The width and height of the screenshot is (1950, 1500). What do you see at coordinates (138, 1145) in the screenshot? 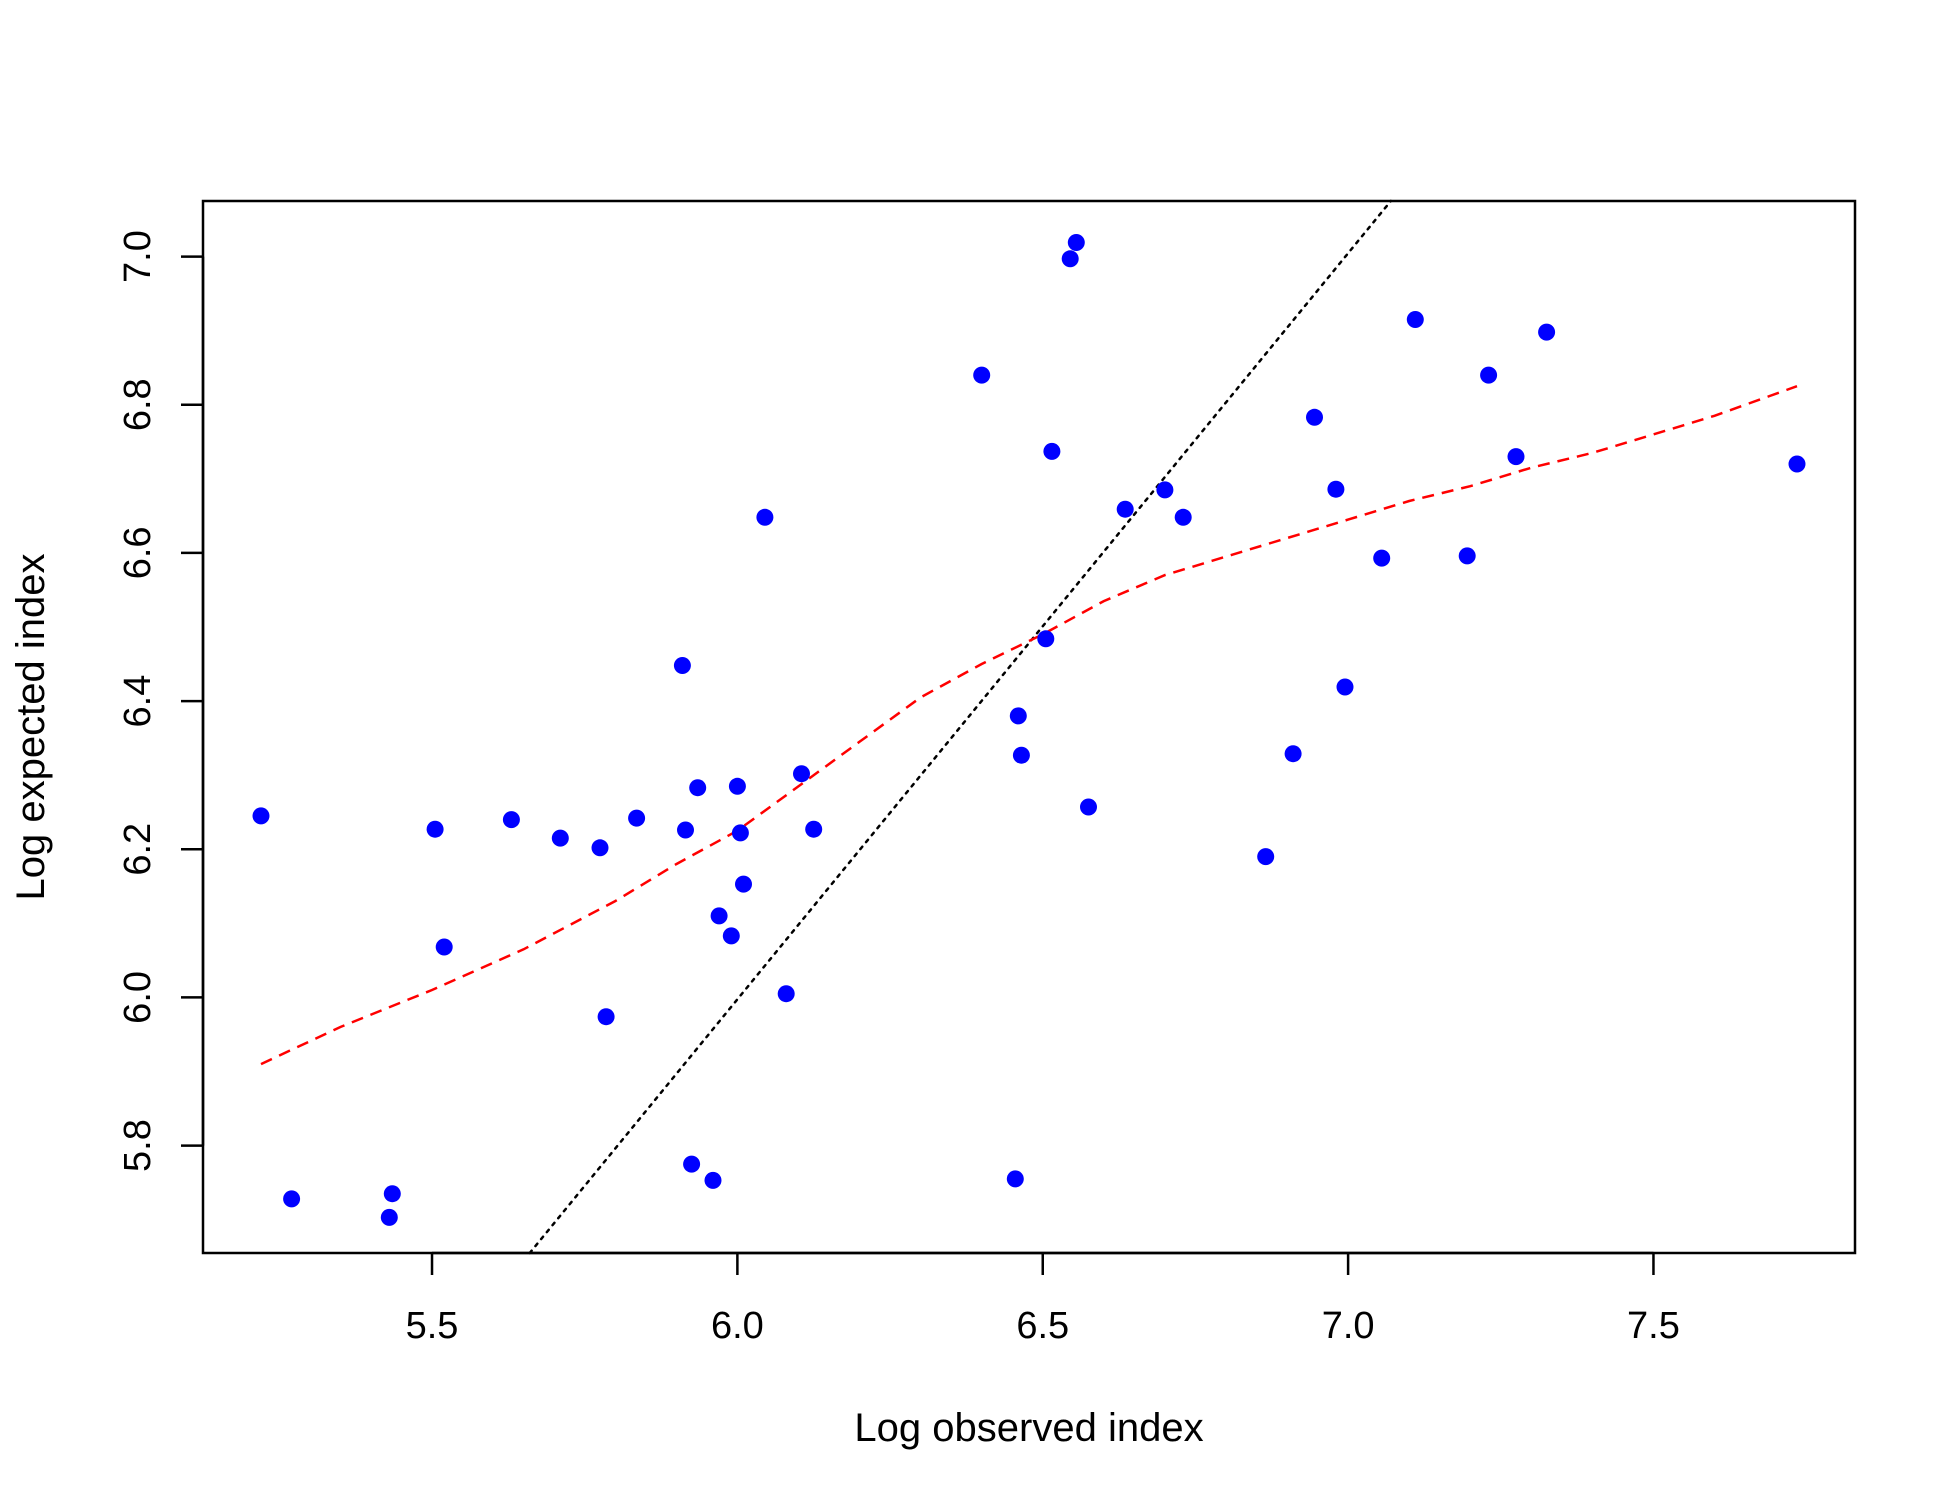
I see `y-tick-label: 5.8` at bounding box center [138, 1145].